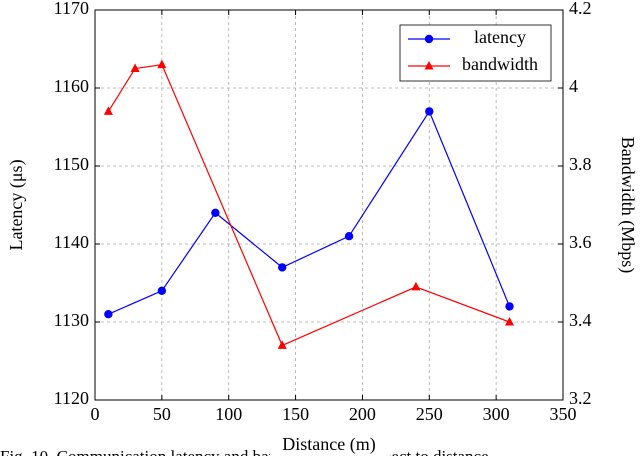  I want to click on y2-axis-label: Bandwidth (Mbps), so click(627, 205).